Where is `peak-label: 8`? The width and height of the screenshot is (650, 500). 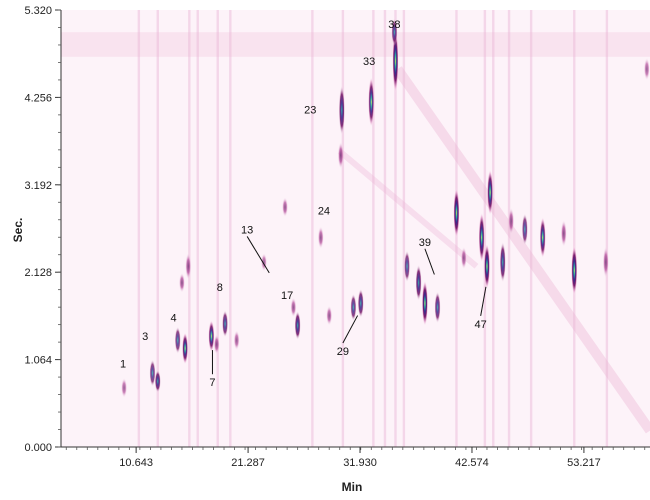
peak-label: 8 is located at coordinates (220, 288).